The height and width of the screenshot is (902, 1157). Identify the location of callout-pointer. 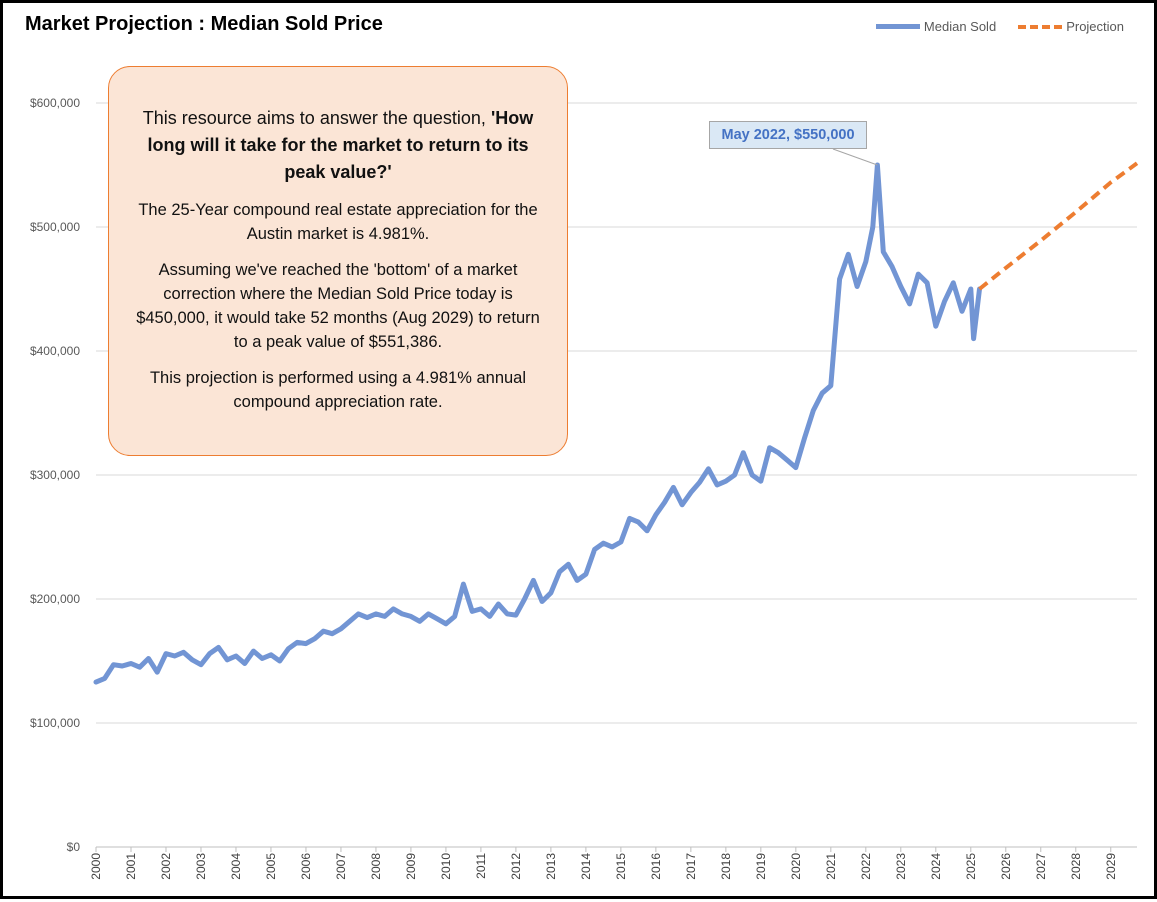
(855, 157).